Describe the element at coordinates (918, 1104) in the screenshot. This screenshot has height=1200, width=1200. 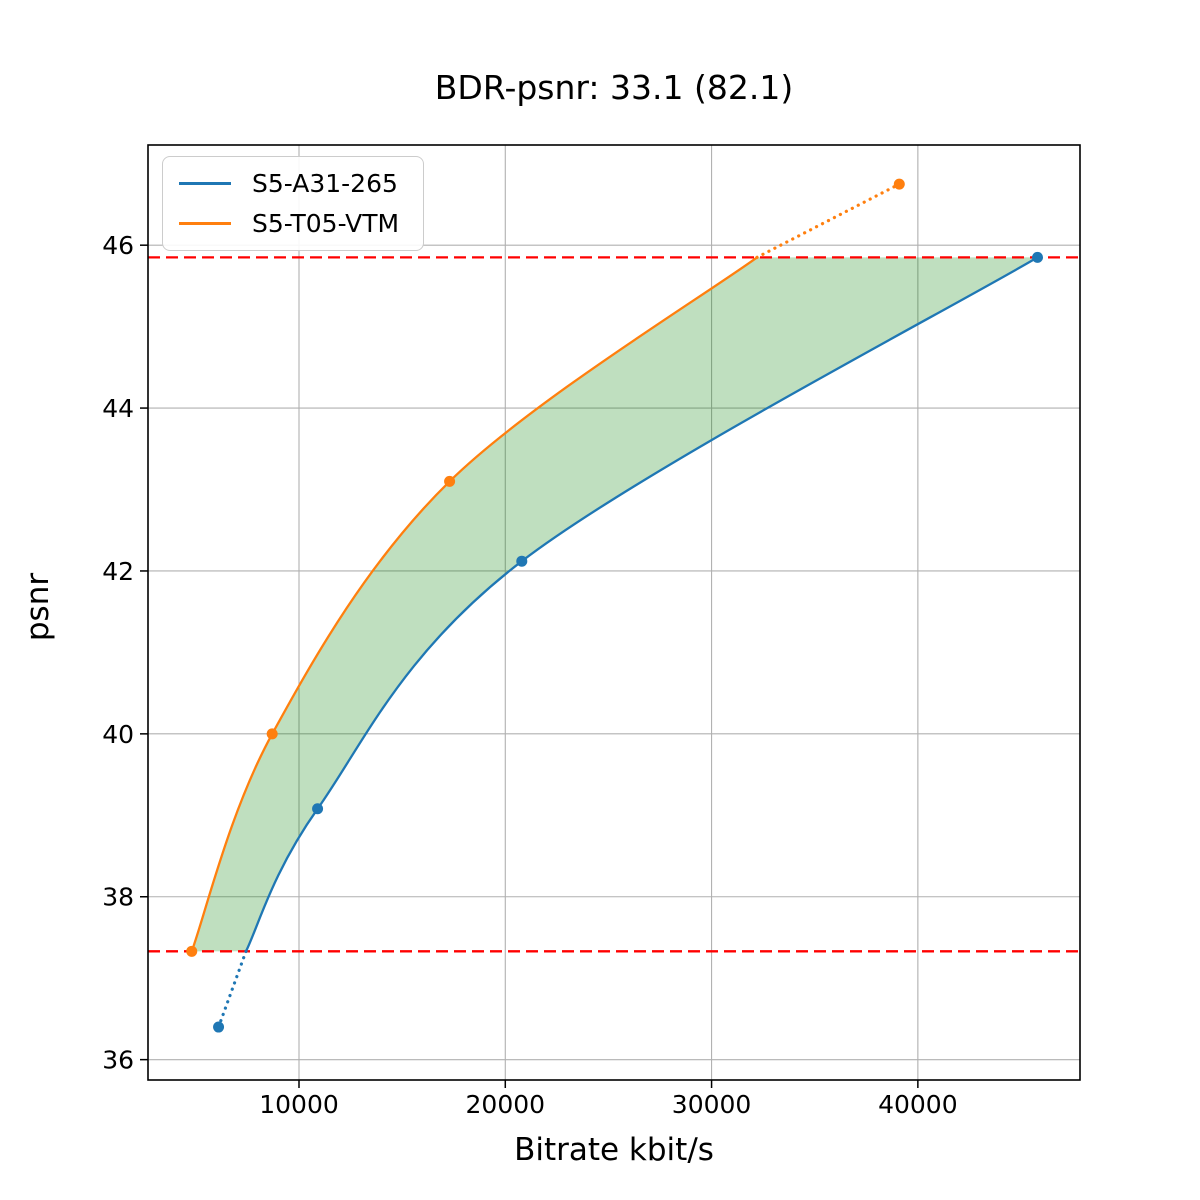
I see `x-tick-label: 40000` at that location.